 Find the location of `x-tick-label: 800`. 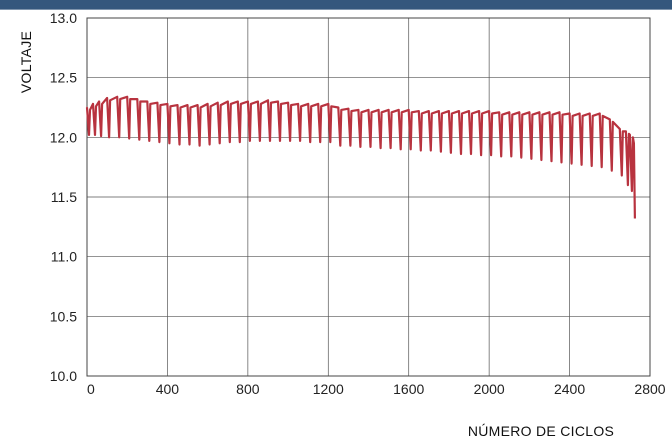

x-tick-label: 800 is located at coordinates (248, 389).